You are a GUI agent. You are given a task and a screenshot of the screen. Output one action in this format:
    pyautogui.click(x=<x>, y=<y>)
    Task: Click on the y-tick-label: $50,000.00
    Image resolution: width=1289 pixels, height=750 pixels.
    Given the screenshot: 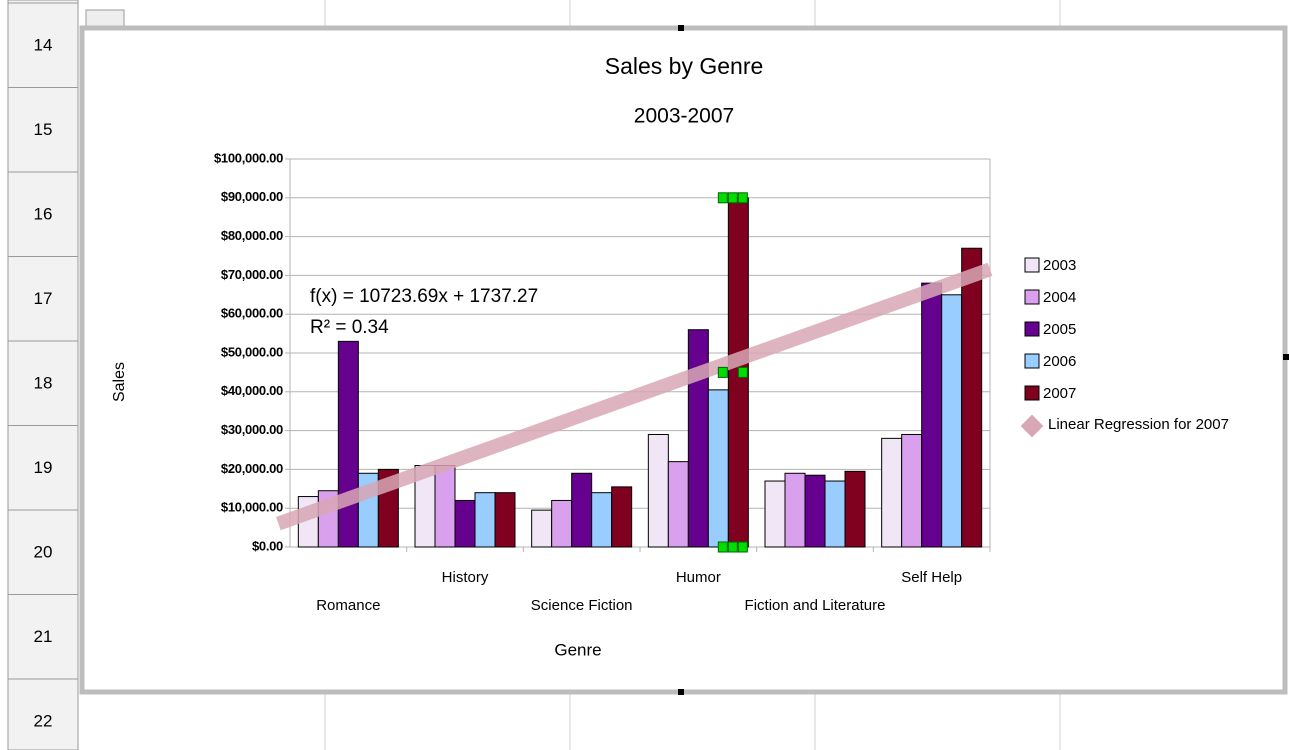 What is the action you would take?
    pyautogui.click(x=252, y=351)
    